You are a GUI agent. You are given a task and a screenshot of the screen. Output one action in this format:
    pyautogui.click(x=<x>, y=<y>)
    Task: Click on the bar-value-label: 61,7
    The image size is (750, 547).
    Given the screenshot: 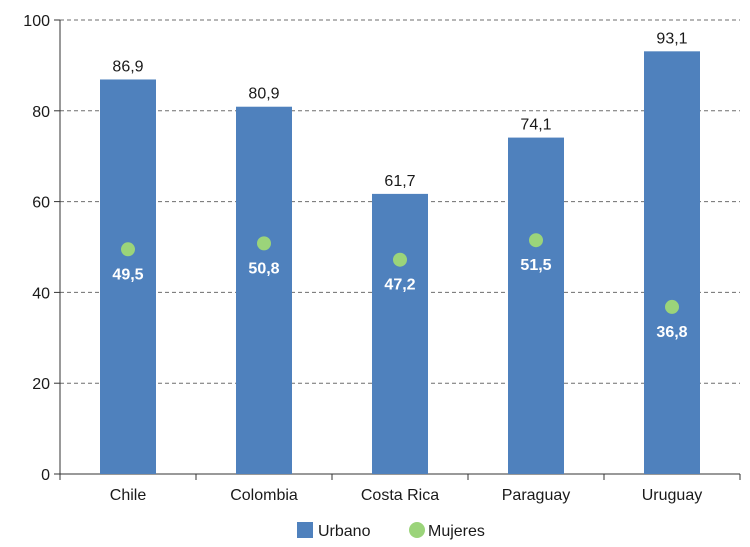 What is the action you would take?
    pyautogui.click(x=399, y=181)
    